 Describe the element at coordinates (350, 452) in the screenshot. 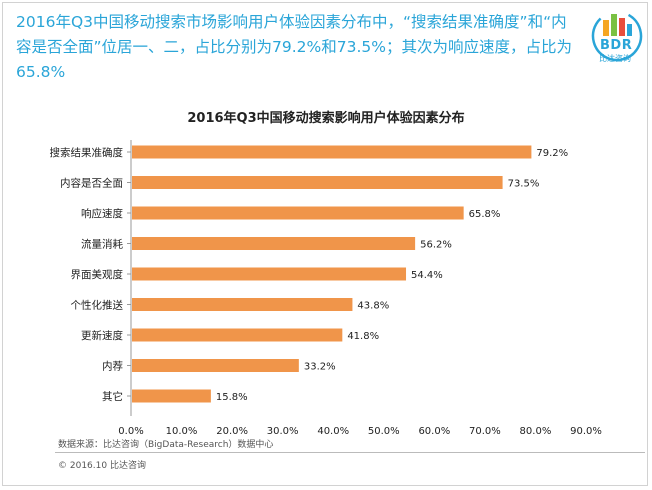

I see `footer-divider` at that location.